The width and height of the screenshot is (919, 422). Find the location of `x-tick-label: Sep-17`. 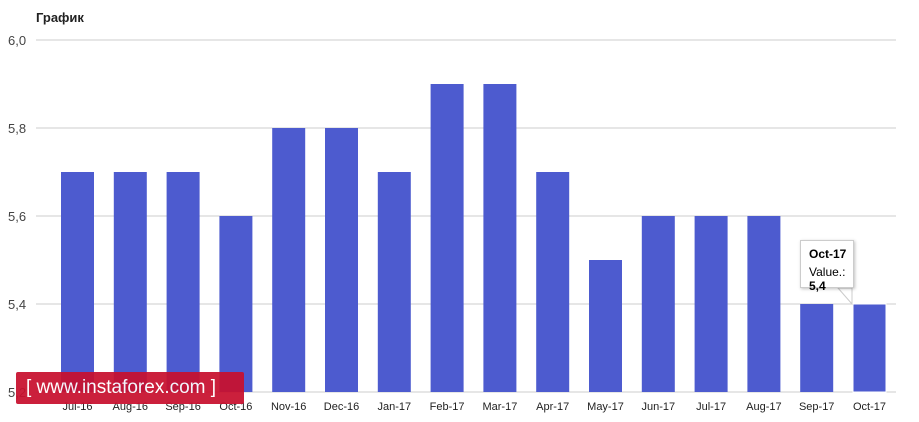

x-tick-label: Sep-17 is located at coordinates (816, 407).